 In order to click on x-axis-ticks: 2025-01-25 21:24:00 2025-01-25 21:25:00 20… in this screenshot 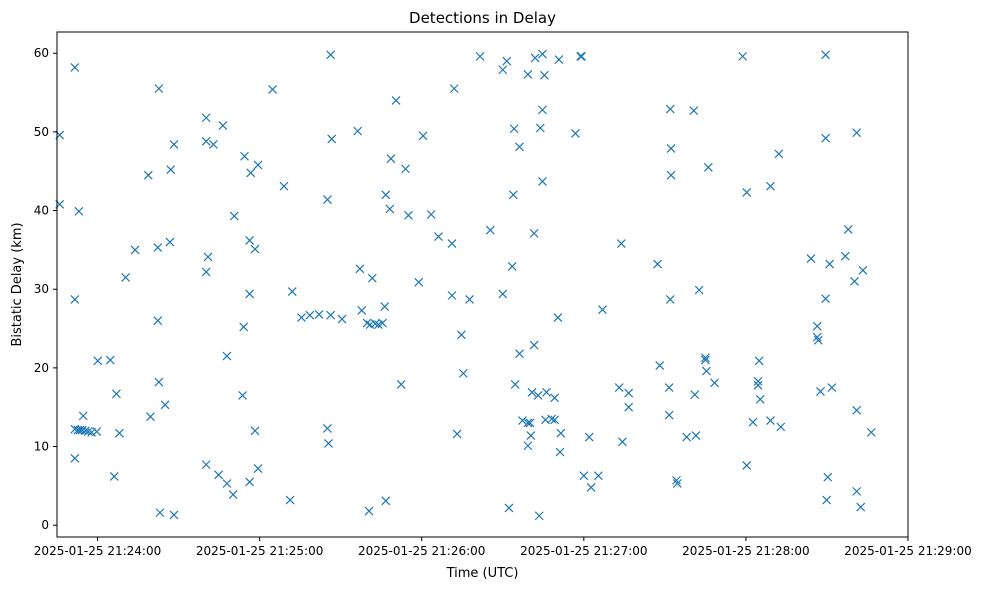, I will do `click(503, 547)`.